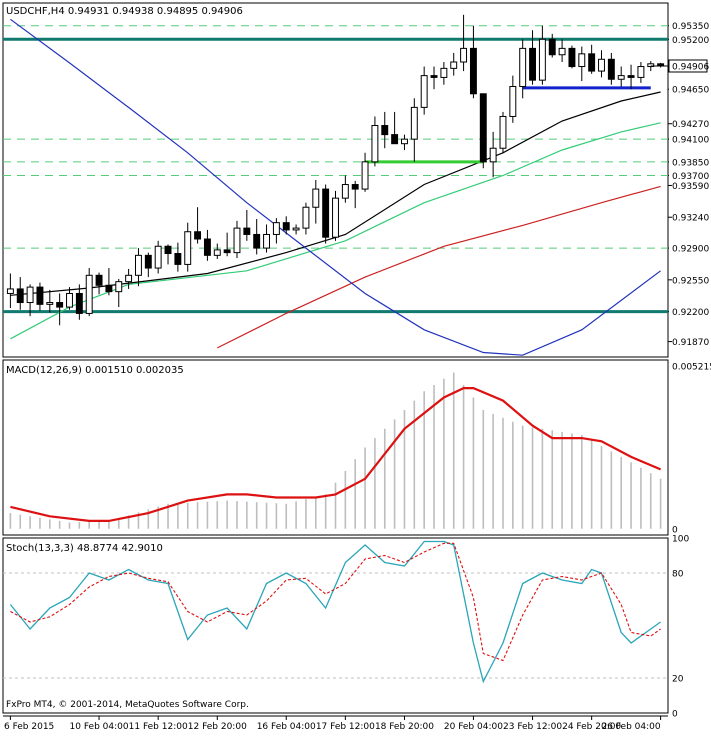  What do you see at coordinates (690, 219) in the screenshot?
I see `price-tick-label: 0.93240` at bounding box center [690, 219].